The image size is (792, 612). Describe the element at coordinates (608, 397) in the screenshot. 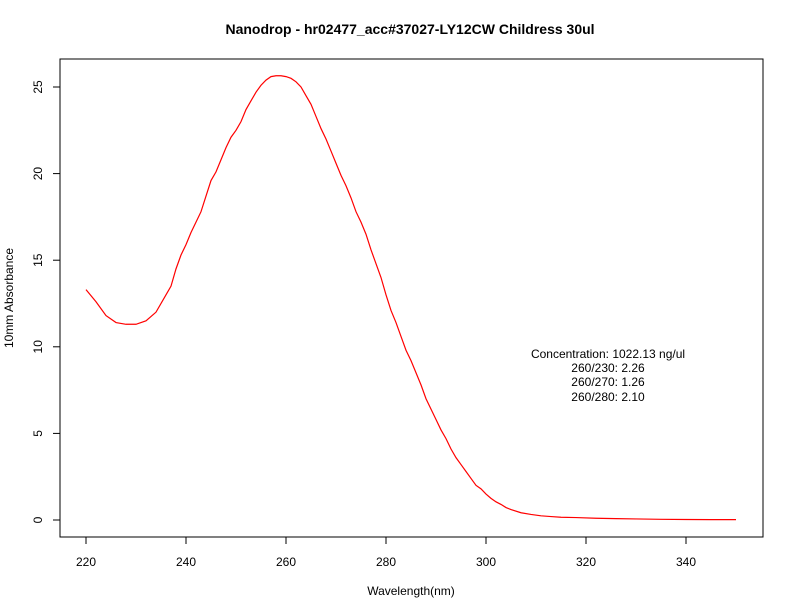

I see `annotation-ratio-260-280: 260/280: 2.10` at that location.